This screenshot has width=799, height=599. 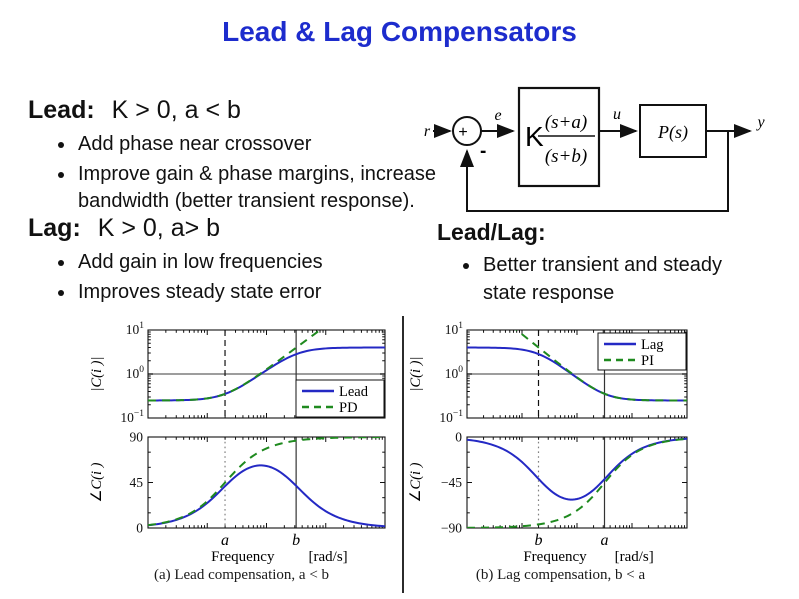 I want to click on lag-bullet-2: Improves steady state error, so click(x=246, y=293).